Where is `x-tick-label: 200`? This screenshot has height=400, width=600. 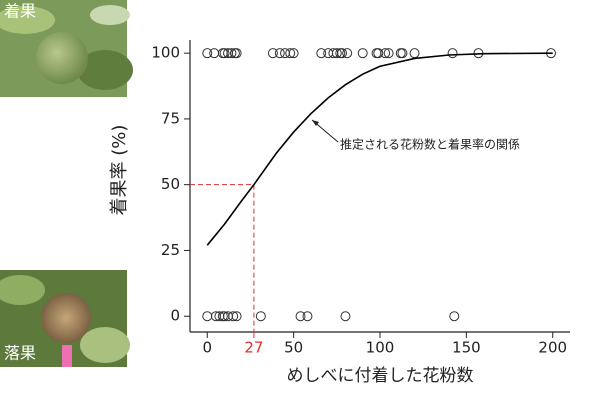 x-tick-label: 200 is located at coordinates (552, 348).